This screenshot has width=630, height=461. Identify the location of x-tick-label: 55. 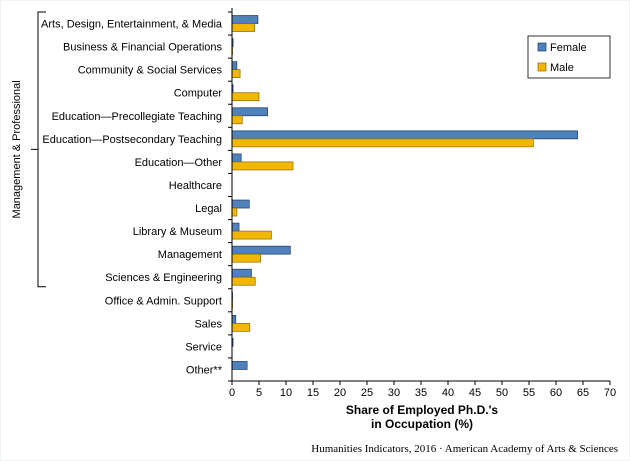
(529, 393).